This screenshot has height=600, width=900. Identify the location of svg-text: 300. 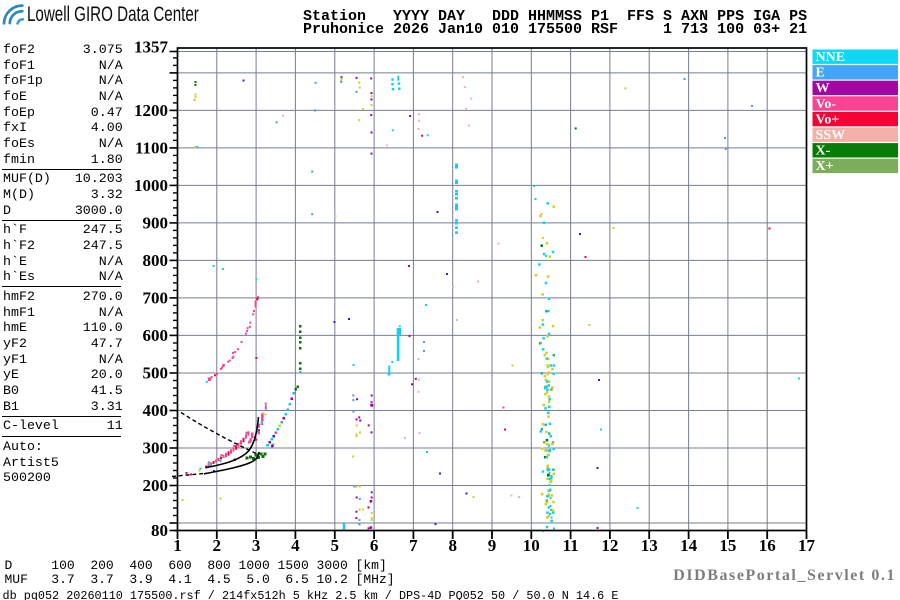
(156, 448).